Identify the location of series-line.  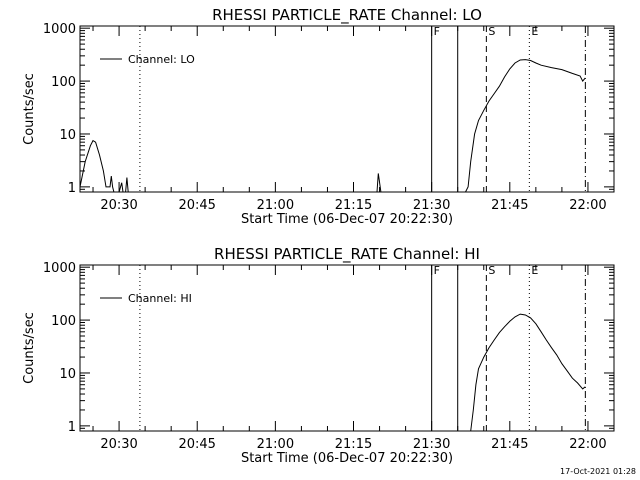
(528, 372).